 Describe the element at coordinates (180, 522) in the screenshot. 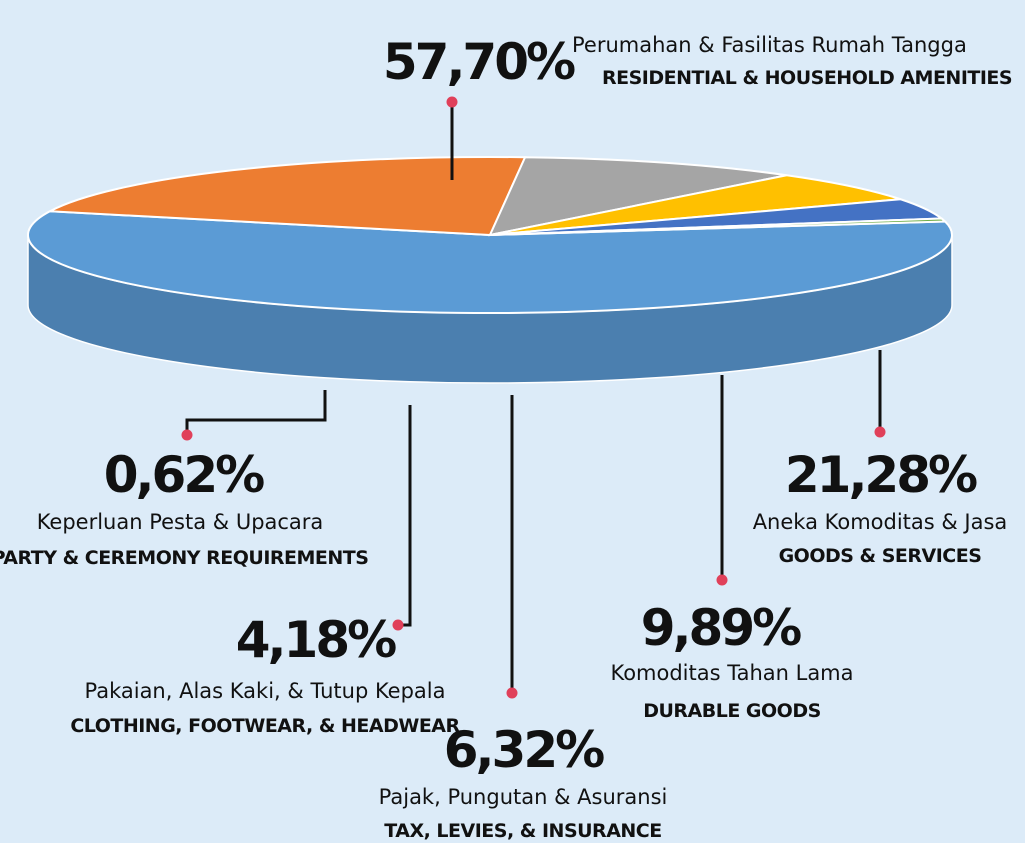

I see `category-label: Keperluan Pesta & Upacara` at that location.